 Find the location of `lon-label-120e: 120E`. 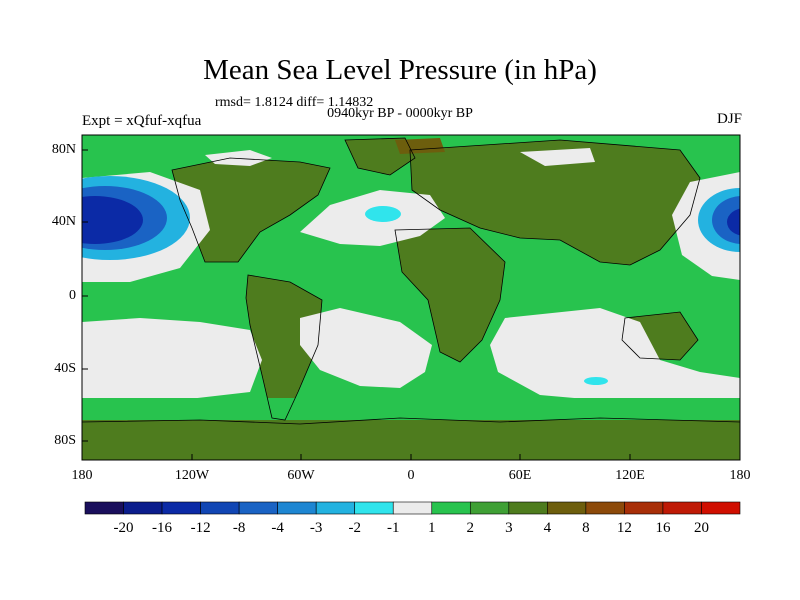

lon-label-120e: 120E is located at coordinates (630, 475).